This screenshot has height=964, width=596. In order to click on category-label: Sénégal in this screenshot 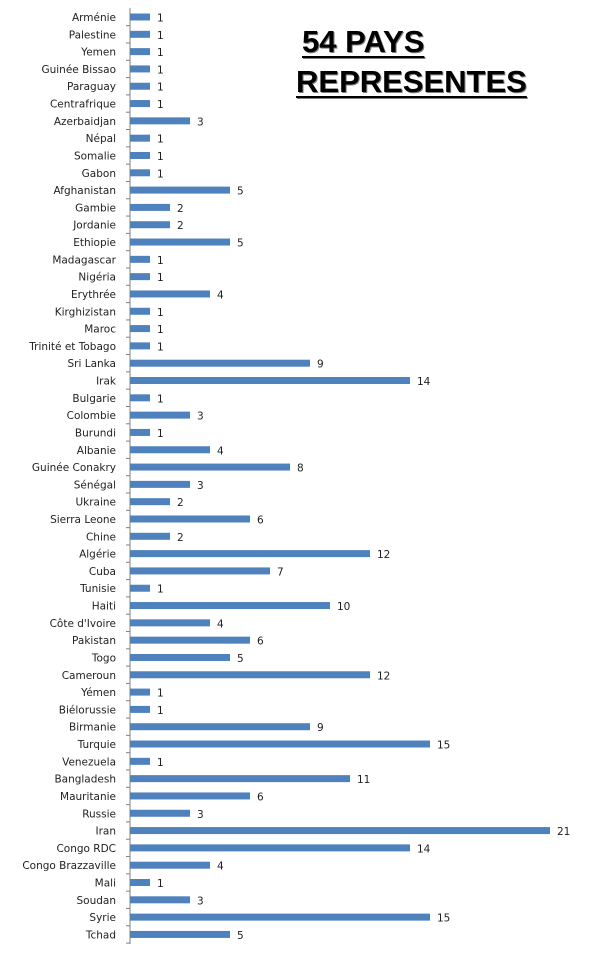, I will do `click(95, 485)`.